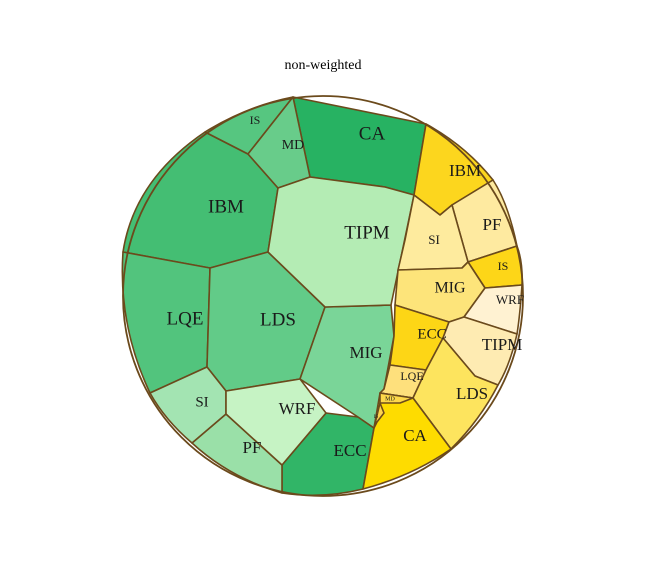 The width and height of the screenshot is (646, 580). Describe the element at coordinates (472, 393) in the screenshot. I see `yellow-cell-label-lds: LDS` at that location.